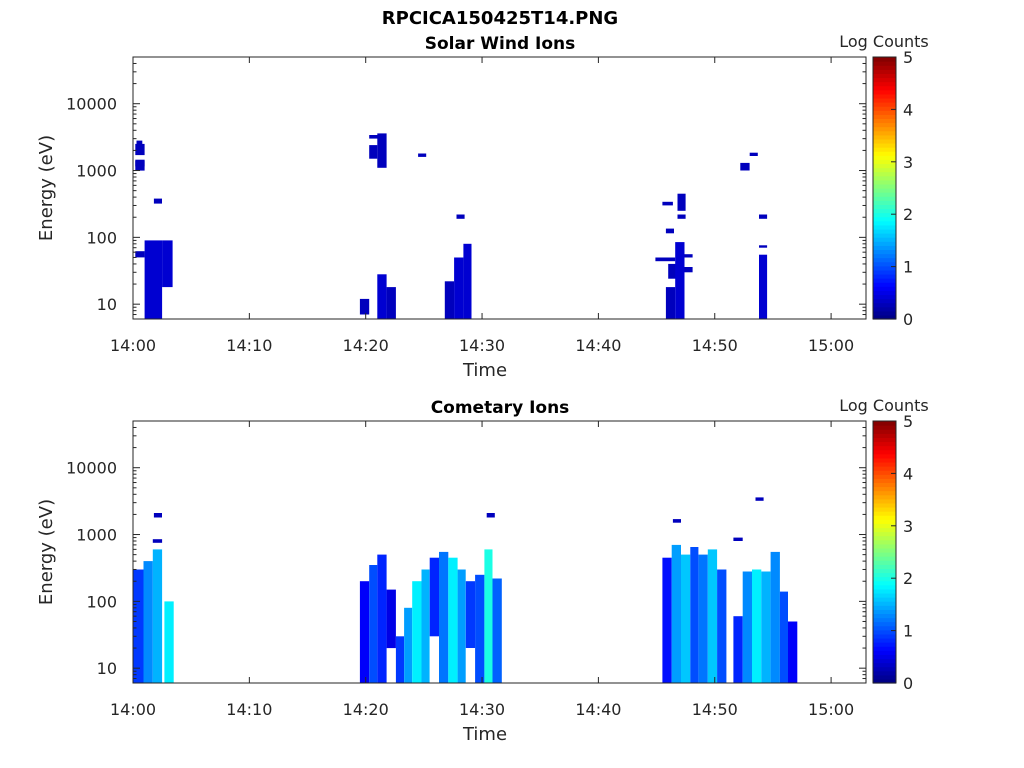  What do you see at coordinates (46, 188) in the screenshot?
I see `solar-wind-ylabel: Energy (eV)` at bounding box center [46, 188].